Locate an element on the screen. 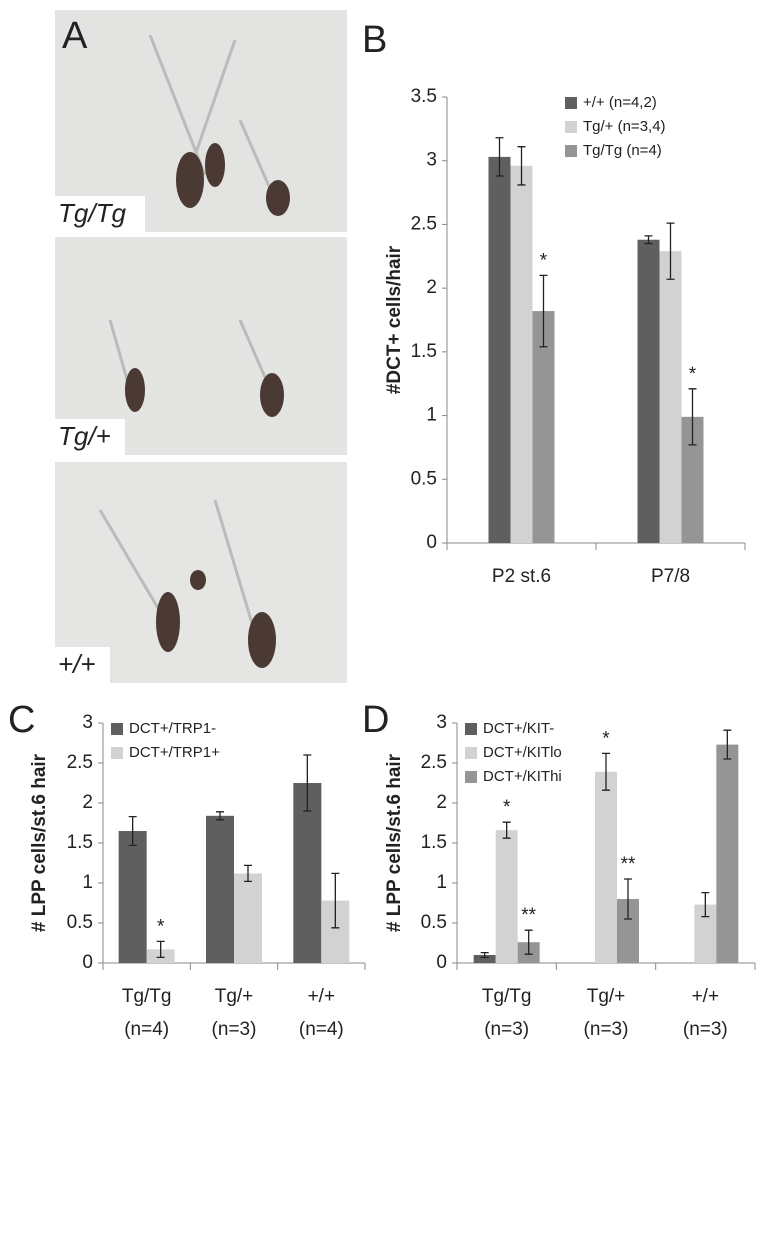  panel-letter: C is located at coordinates (21, 720).